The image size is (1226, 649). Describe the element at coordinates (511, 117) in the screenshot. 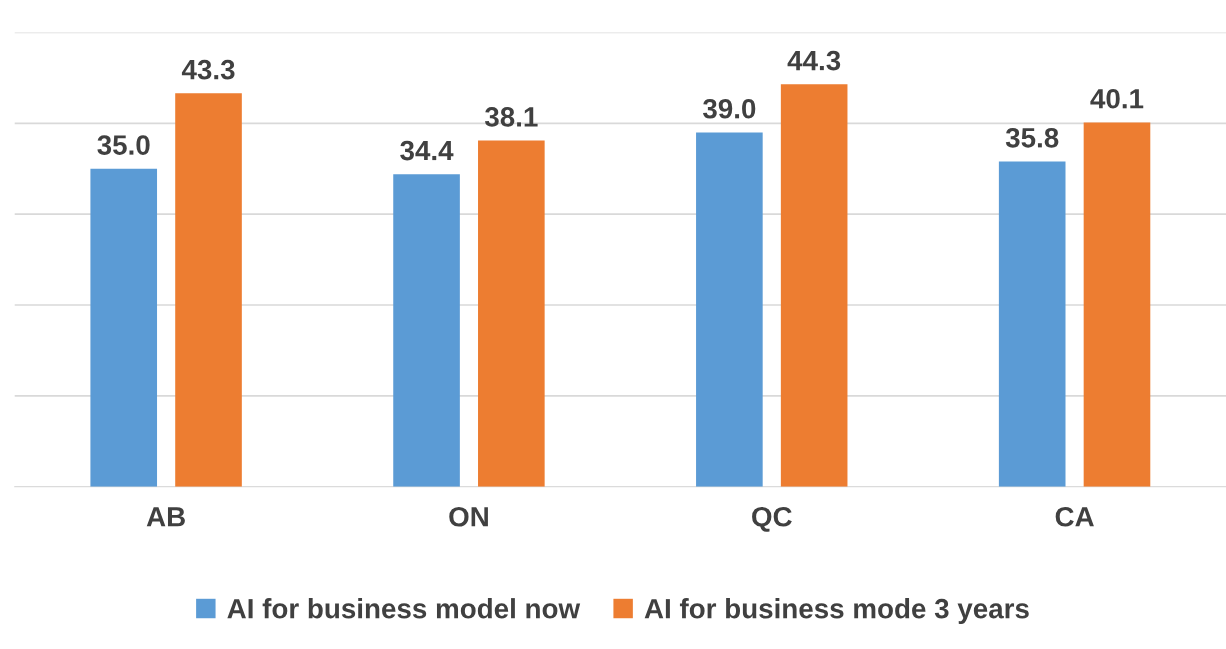

I see `data-label: 38.1` at that location.